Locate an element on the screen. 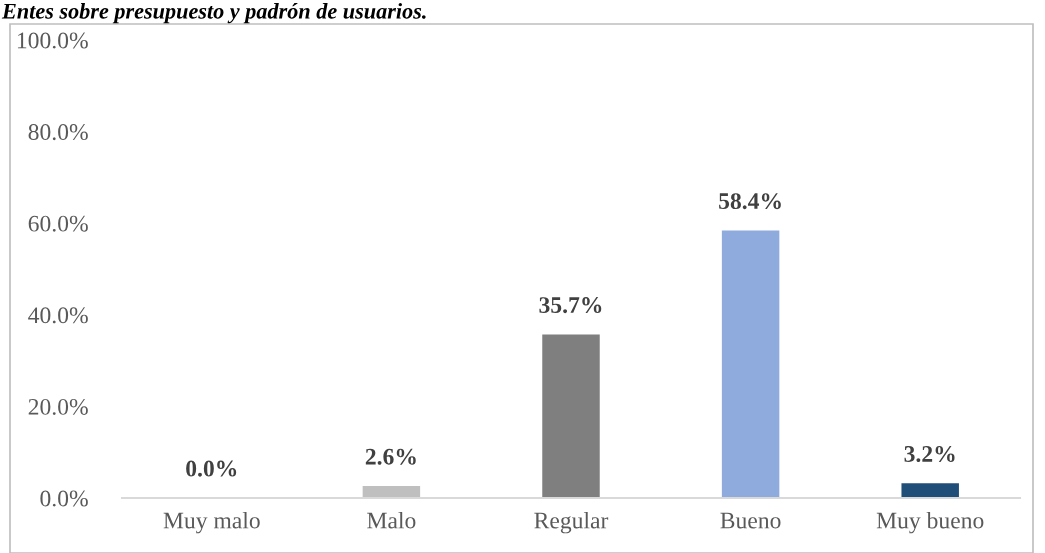 Image resolution: width=1045 pixels, height=553 pixels. y-tick-label: 40.0% is located at coordinates (58, 315).